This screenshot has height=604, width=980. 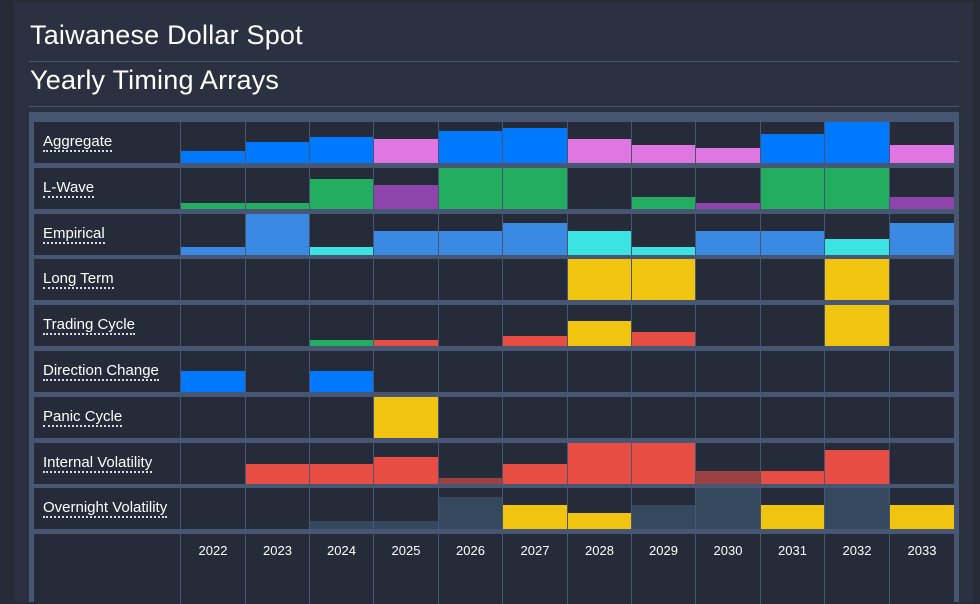 What do you see at coordinates (471, 569) in the screenshot?
I see `year-column-header: 2026` at bounding box center [471, 569].